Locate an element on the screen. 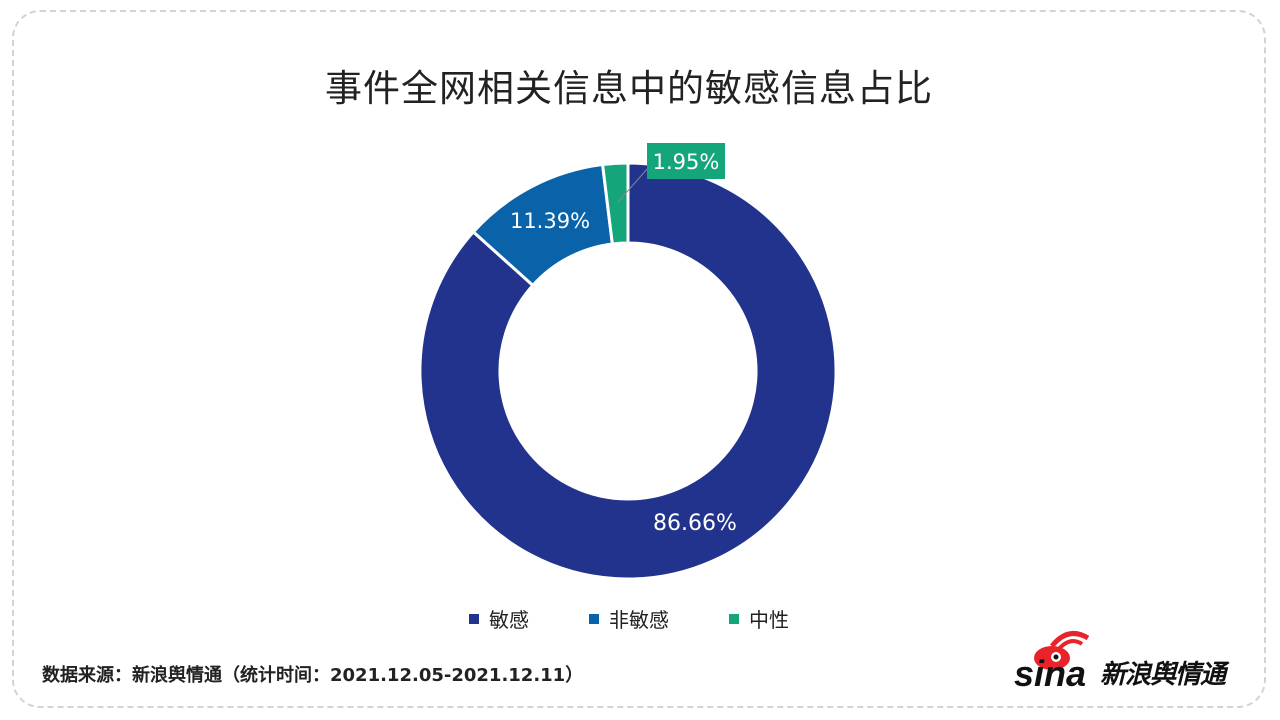  logo-product-text: 新浪舆情通 is located at coordinates (1163, 675).